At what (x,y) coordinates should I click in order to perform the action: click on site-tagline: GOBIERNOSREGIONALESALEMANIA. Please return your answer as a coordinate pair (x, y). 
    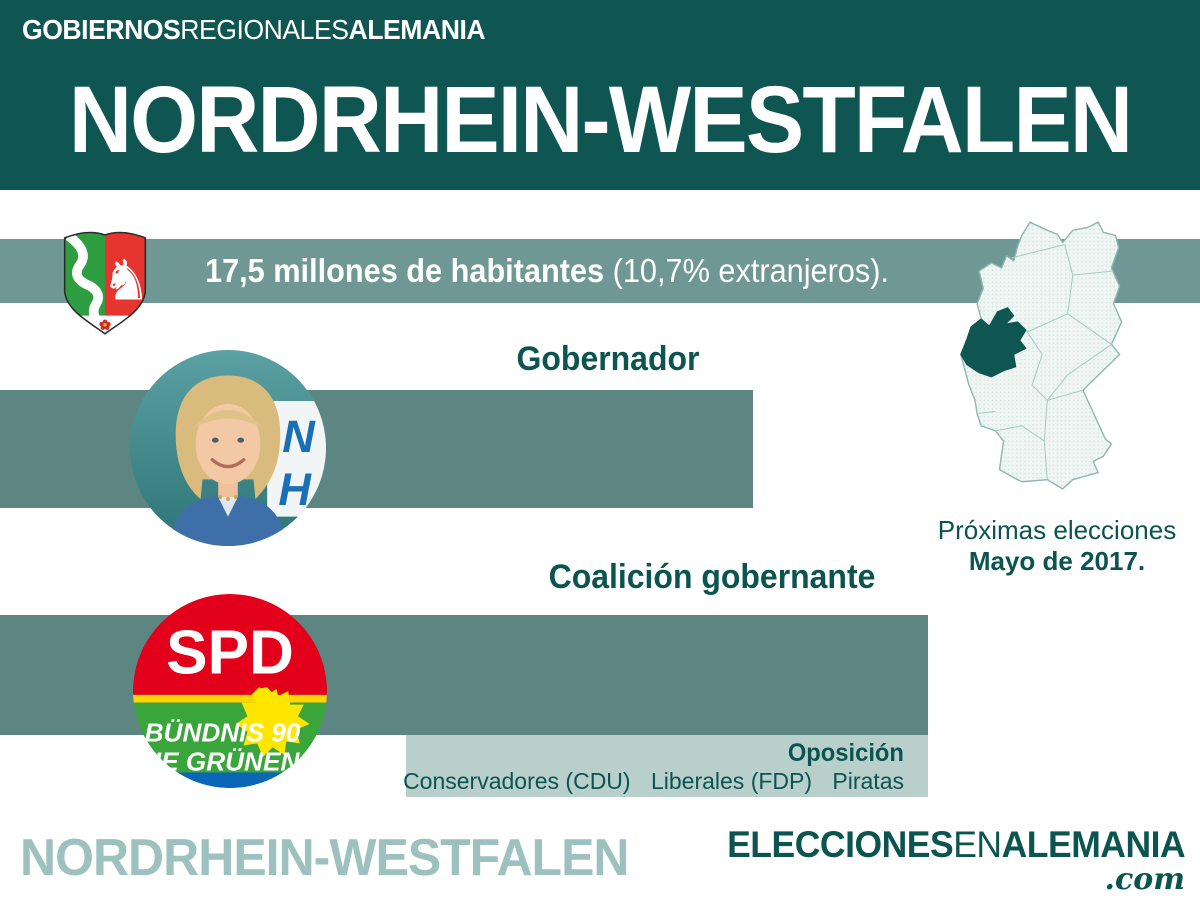
    Looking at the image, I should click on (254, 30).